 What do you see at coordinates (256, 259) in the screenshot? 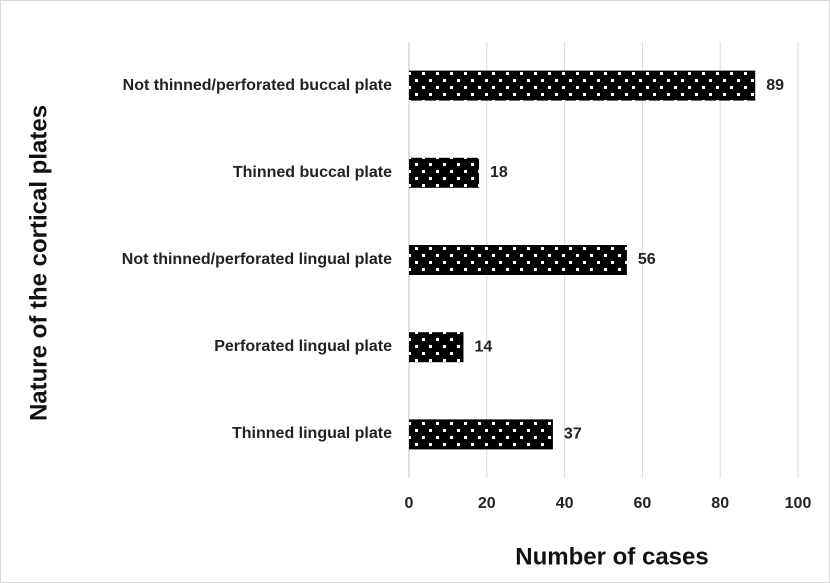
I see `y-tick-label: Not thinned/perforated lingual plate` at bounding box center [256, 259].